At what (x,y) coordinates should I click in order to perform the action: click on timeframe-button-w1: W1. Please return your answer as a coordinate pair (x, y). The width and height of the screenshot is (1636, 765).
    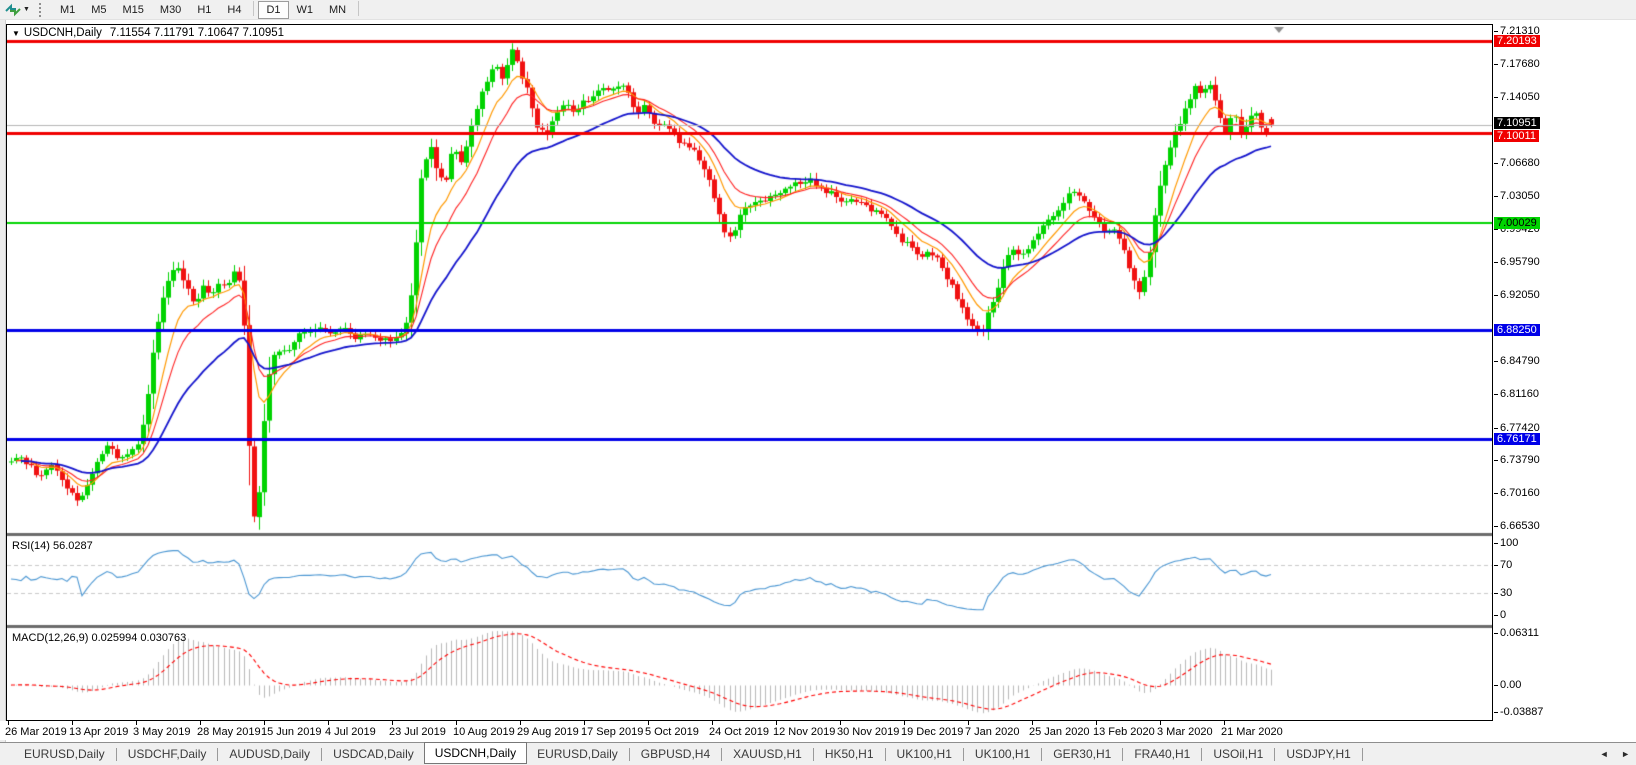
    Looking at the image, I should click on (305, 10).